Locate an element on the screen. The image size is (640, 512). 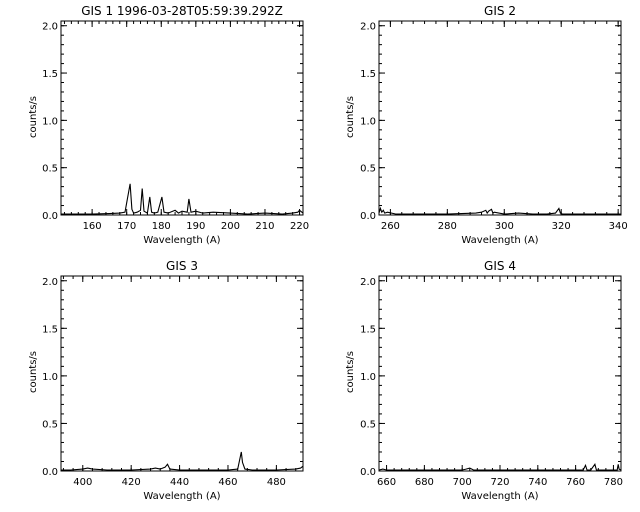
panel-title: GIS 1 1996-03-28T05:59:39.292Z is located at coordinates (182, 11).